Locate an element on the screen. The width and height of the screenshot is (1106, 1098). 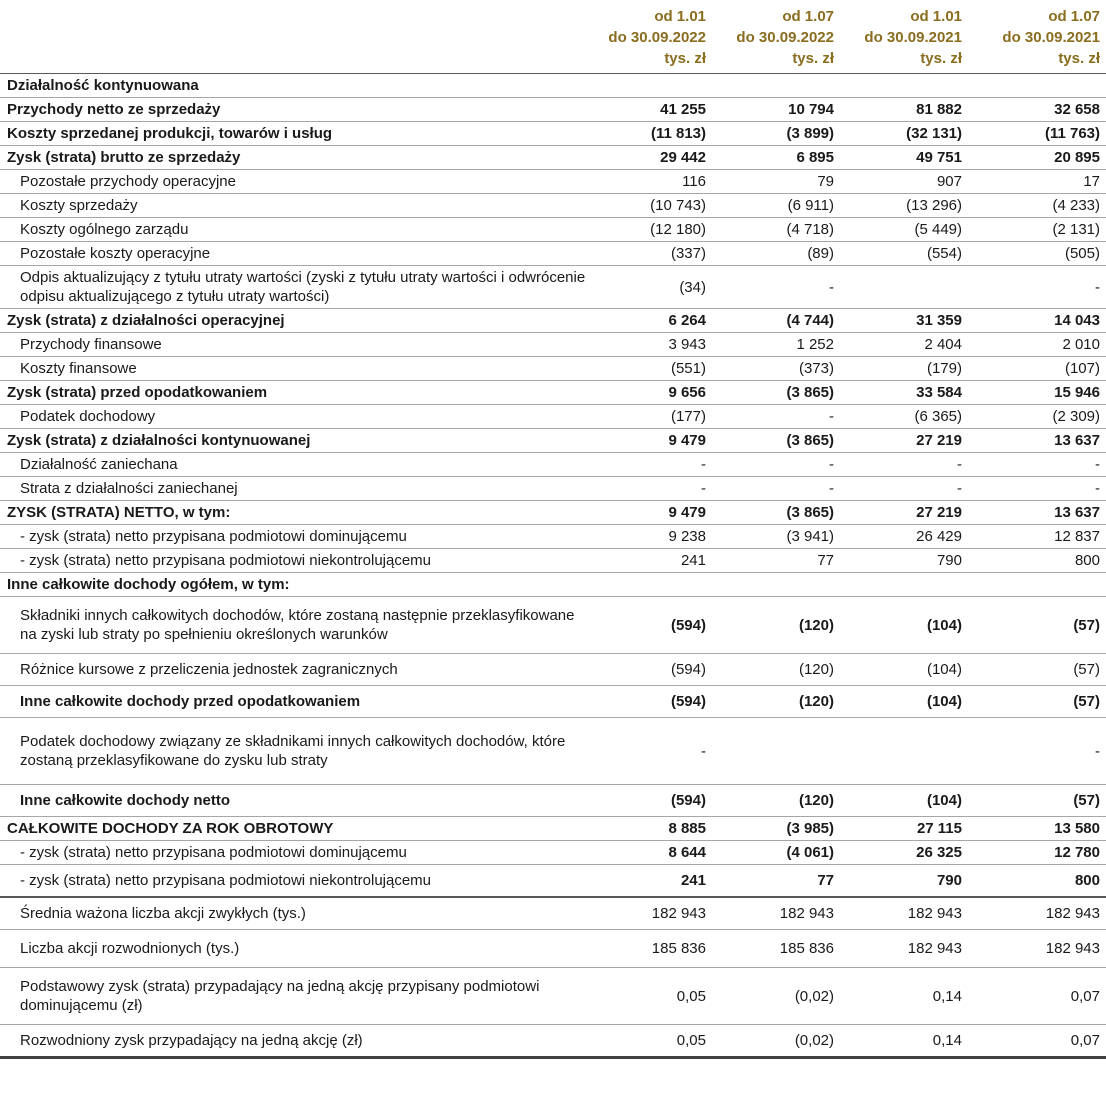
row-label: Przychody finansowe is located at coordinates (91, 344).